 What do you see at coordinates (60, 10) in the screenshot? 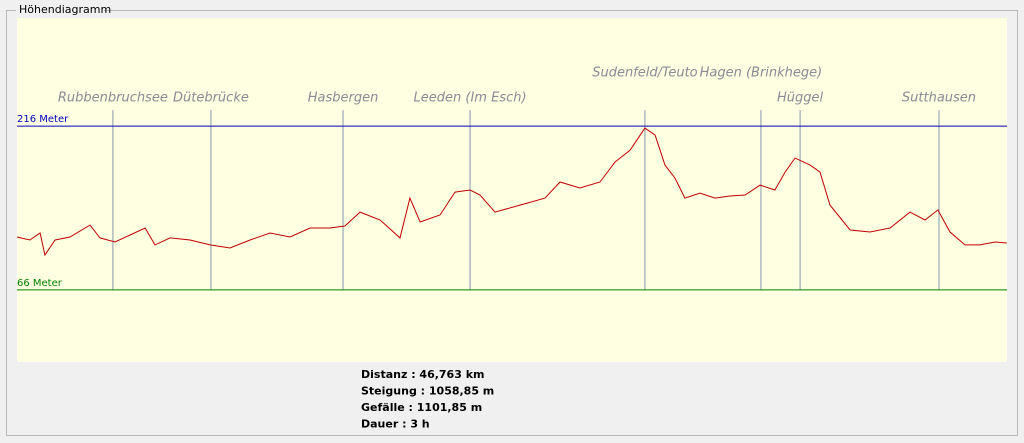
I see `group-title-bg` at bounding box center [60, 10].